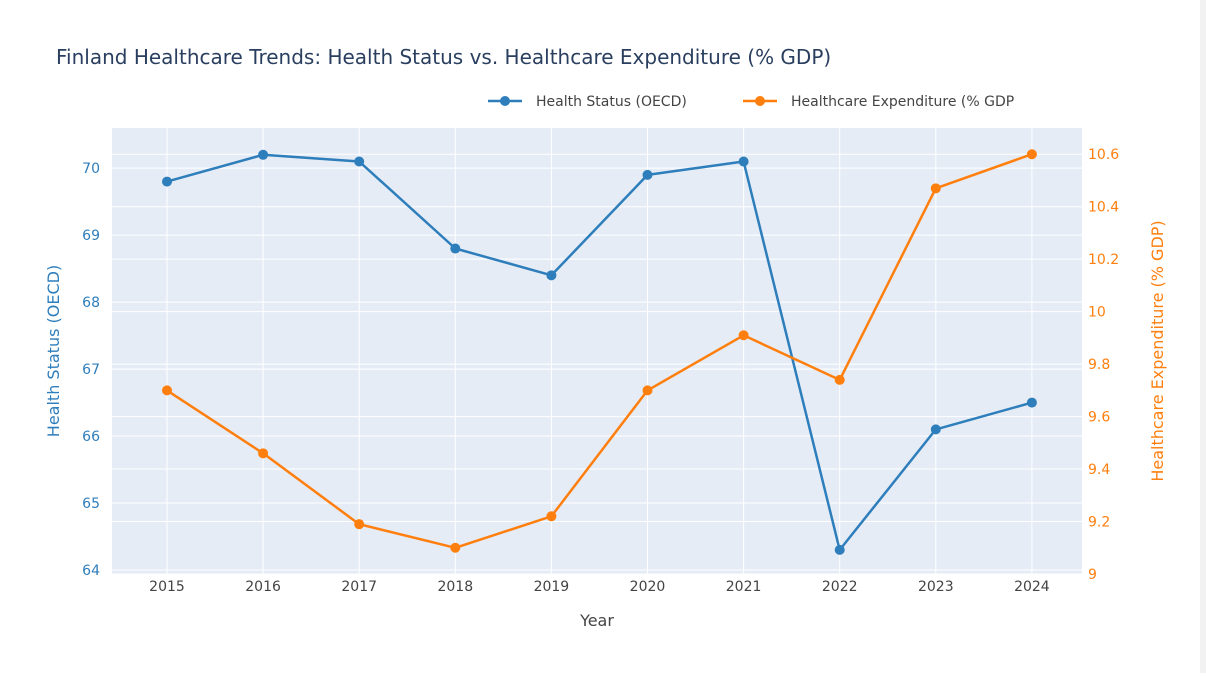  I want to click on y-left-tick-label: 65, so click(91, 504).